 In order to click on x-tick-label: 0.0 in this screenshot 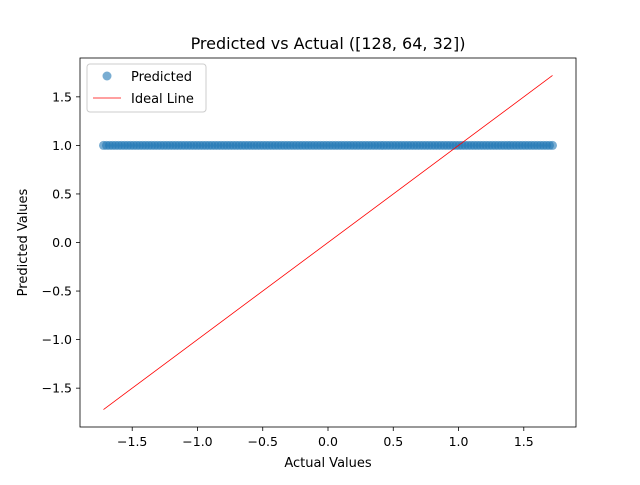, I will do `click(328, 441)`.